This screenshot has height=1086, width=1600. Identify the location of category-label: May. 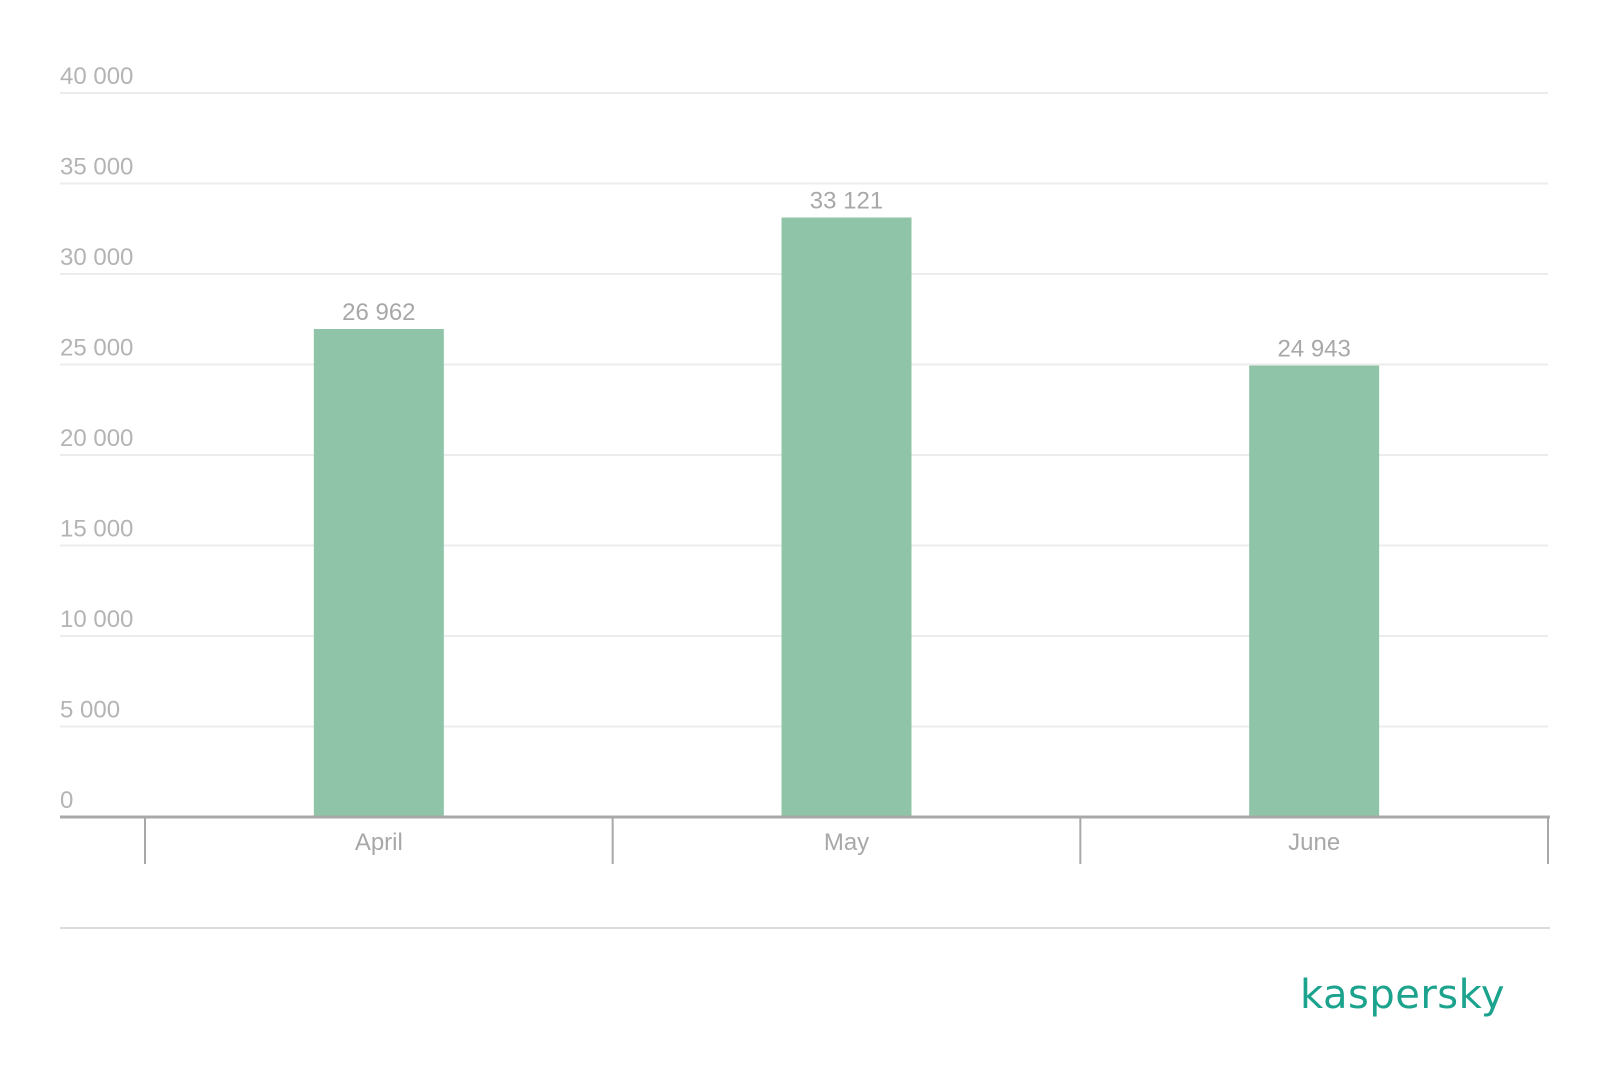
(846, 842).